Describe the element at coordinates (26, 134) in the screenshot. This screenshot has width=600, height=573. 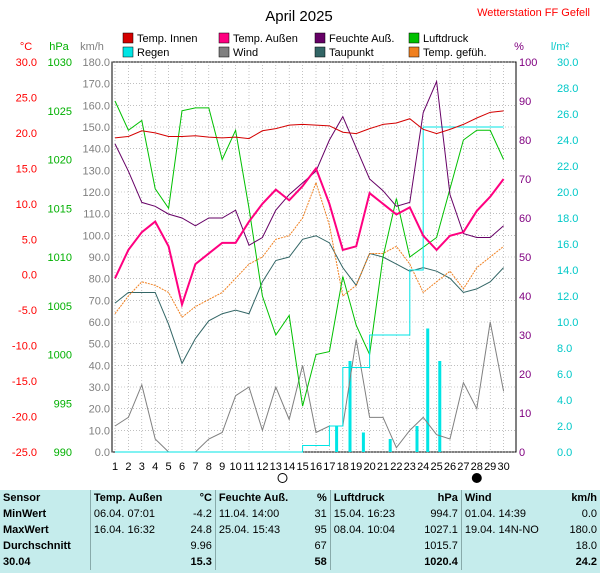
I see `celsius-axis-tick: 20.0` at that location.